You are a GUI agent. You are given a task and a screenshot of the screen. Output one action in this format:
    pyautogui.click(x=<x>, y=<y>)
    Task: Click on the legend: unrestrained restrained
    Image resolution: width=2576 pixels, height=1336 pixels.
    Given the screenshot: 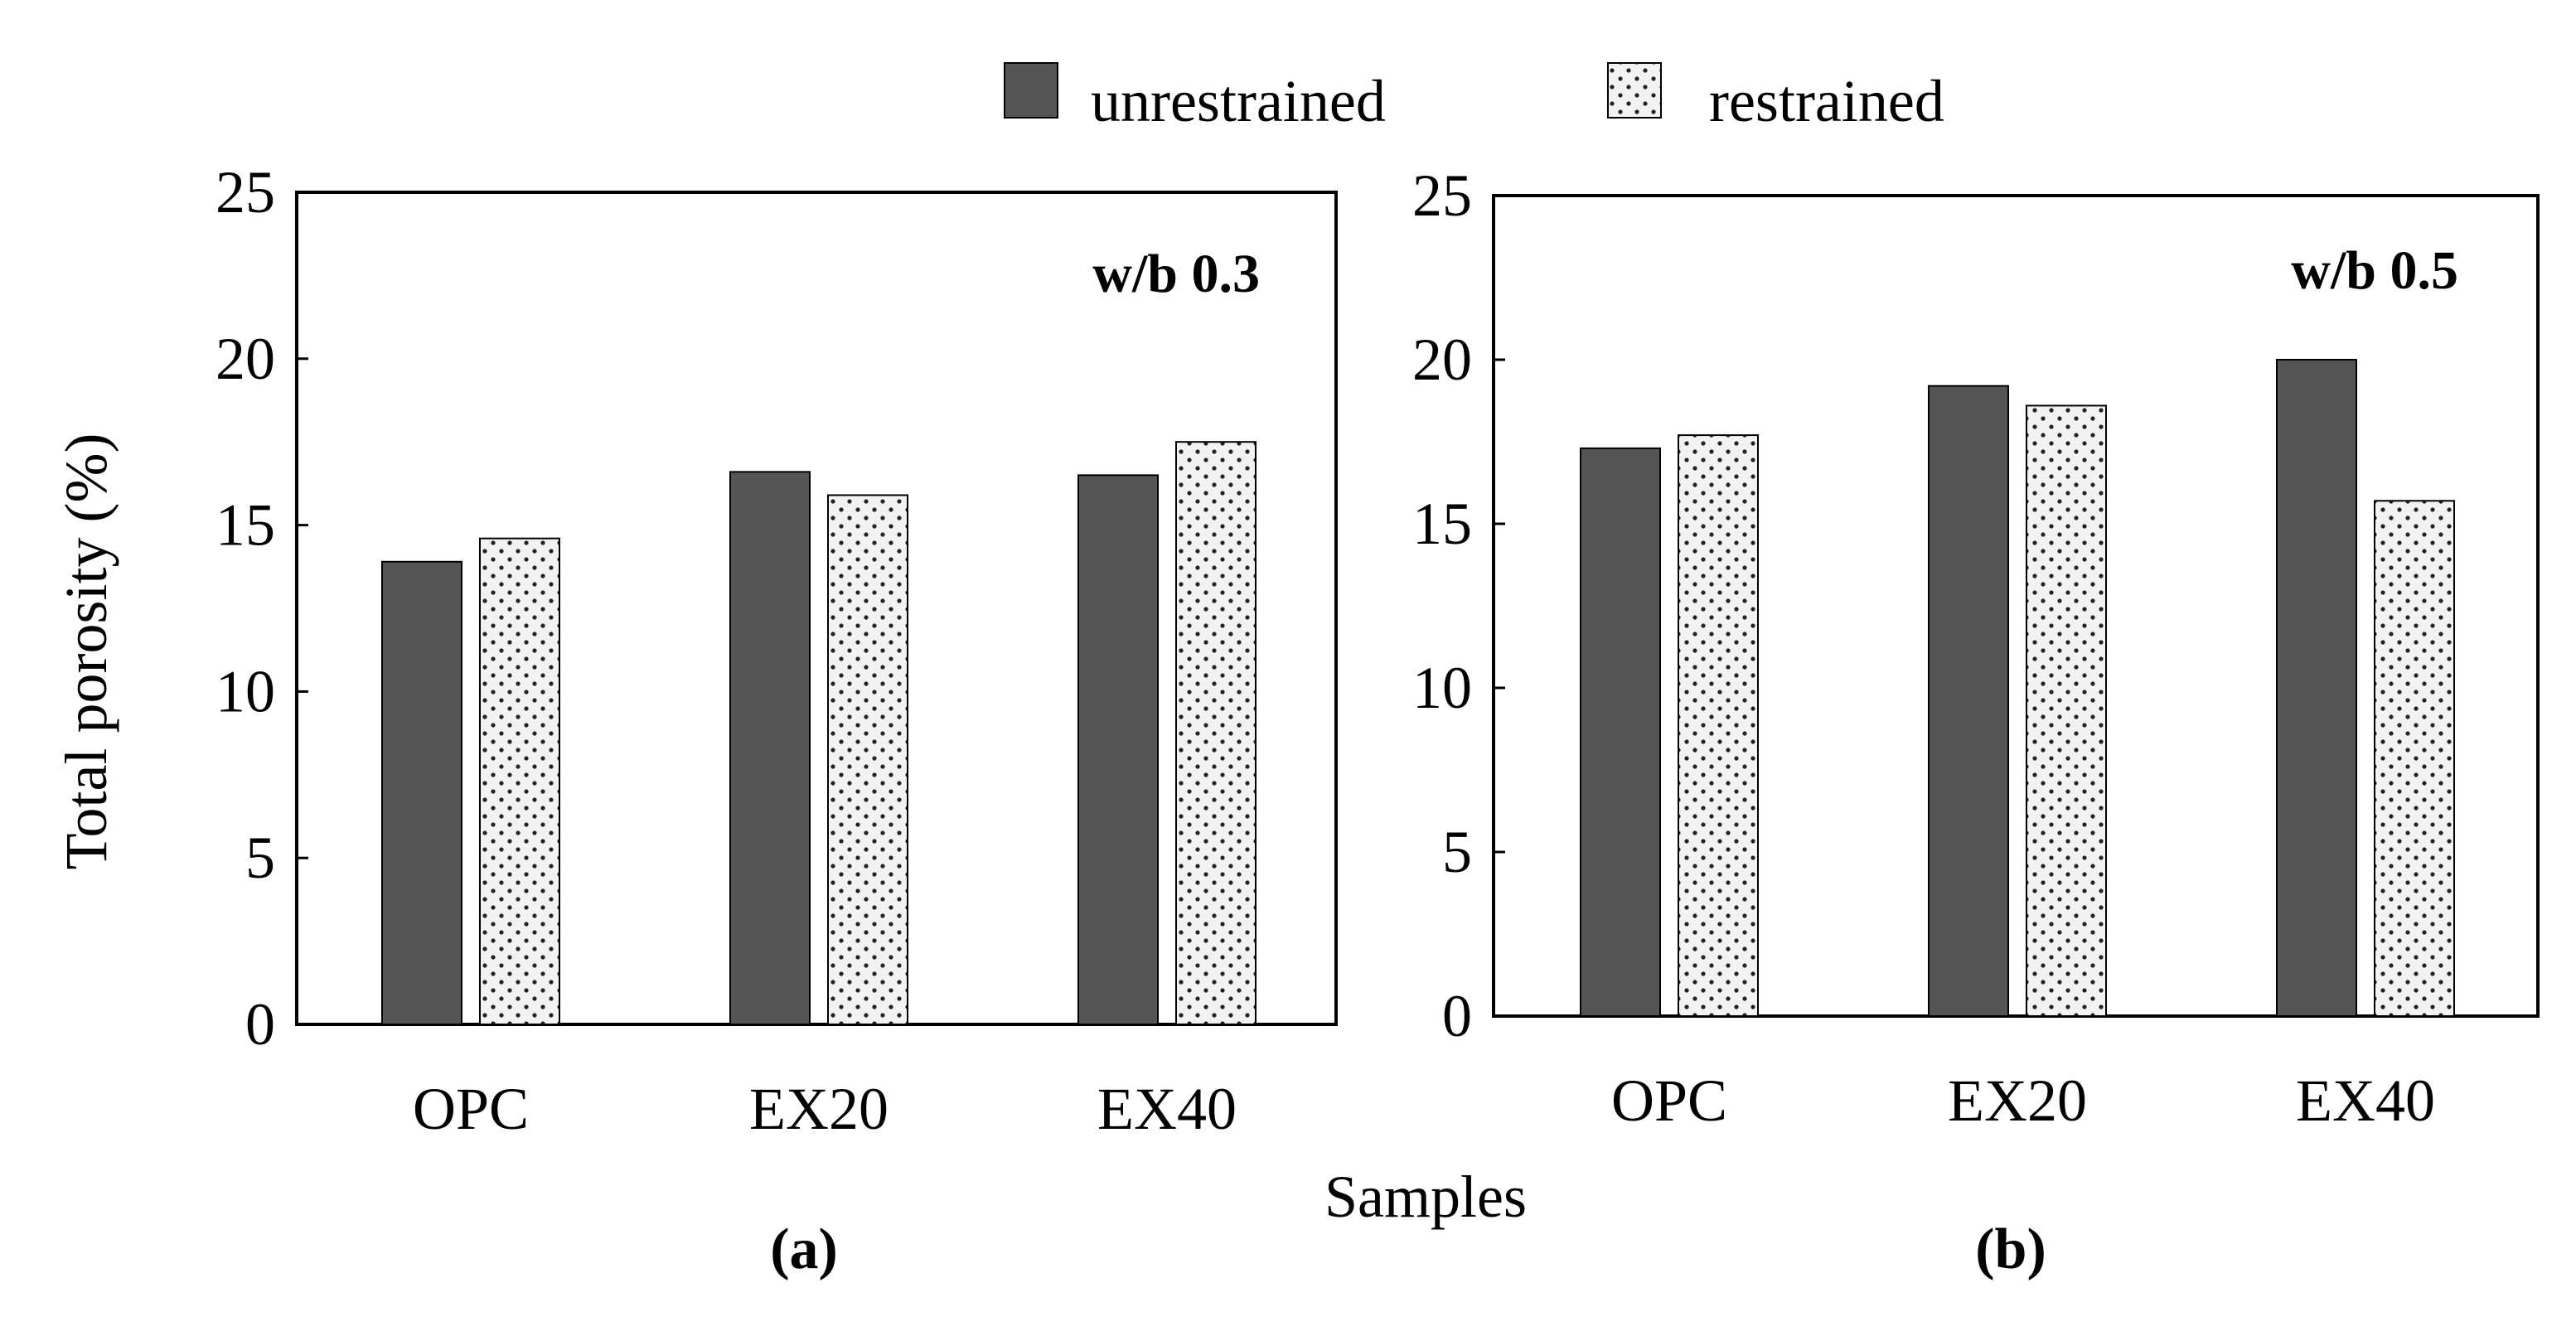 What is the action you would take?
    pyautogui.click(x=1474, y=98)
    